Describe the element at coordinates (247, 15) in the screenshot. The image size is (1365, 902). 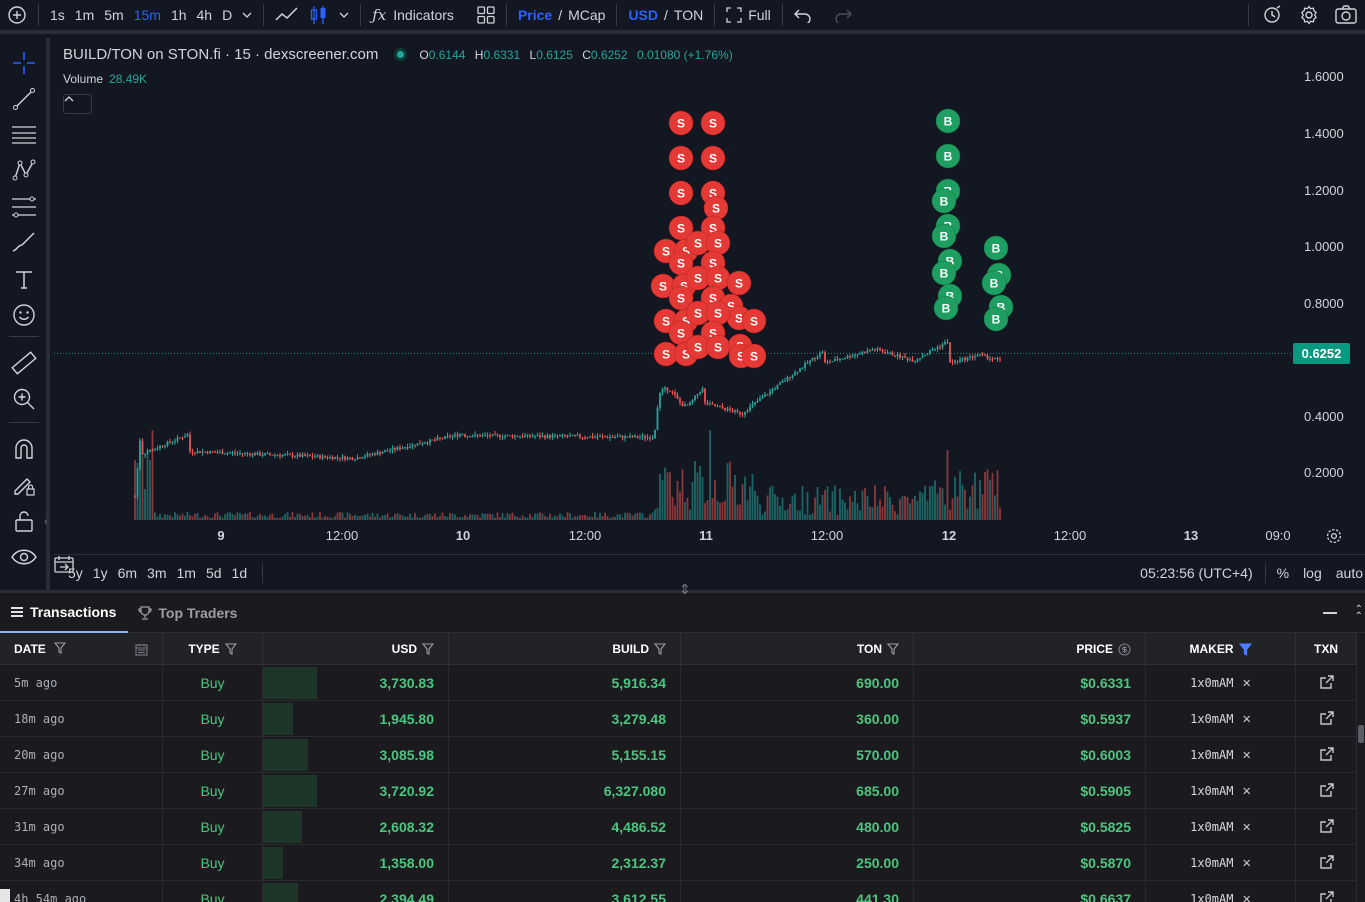
I see `interval-dropdown-chevron-icon` at that location.